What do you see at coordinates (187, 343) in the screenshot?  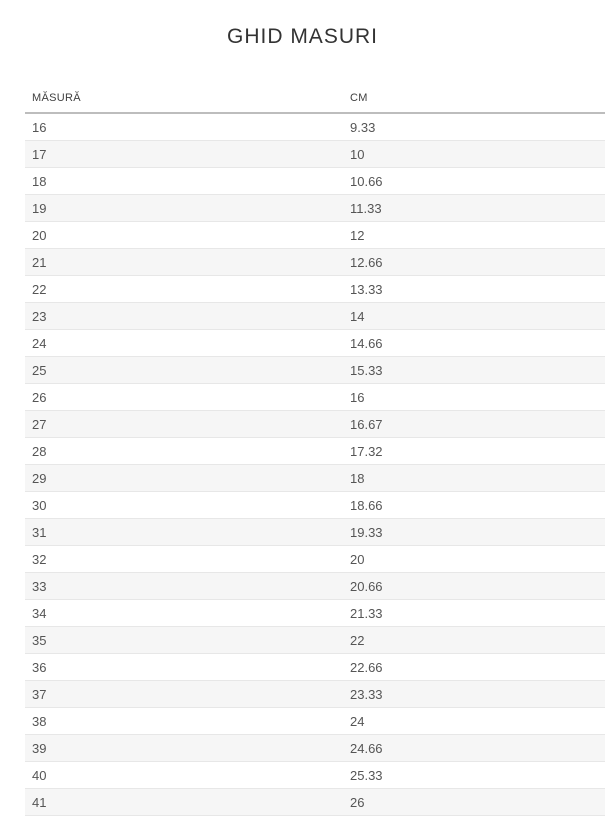 I see `size-cell: 24` at bounding box center [187, 343].